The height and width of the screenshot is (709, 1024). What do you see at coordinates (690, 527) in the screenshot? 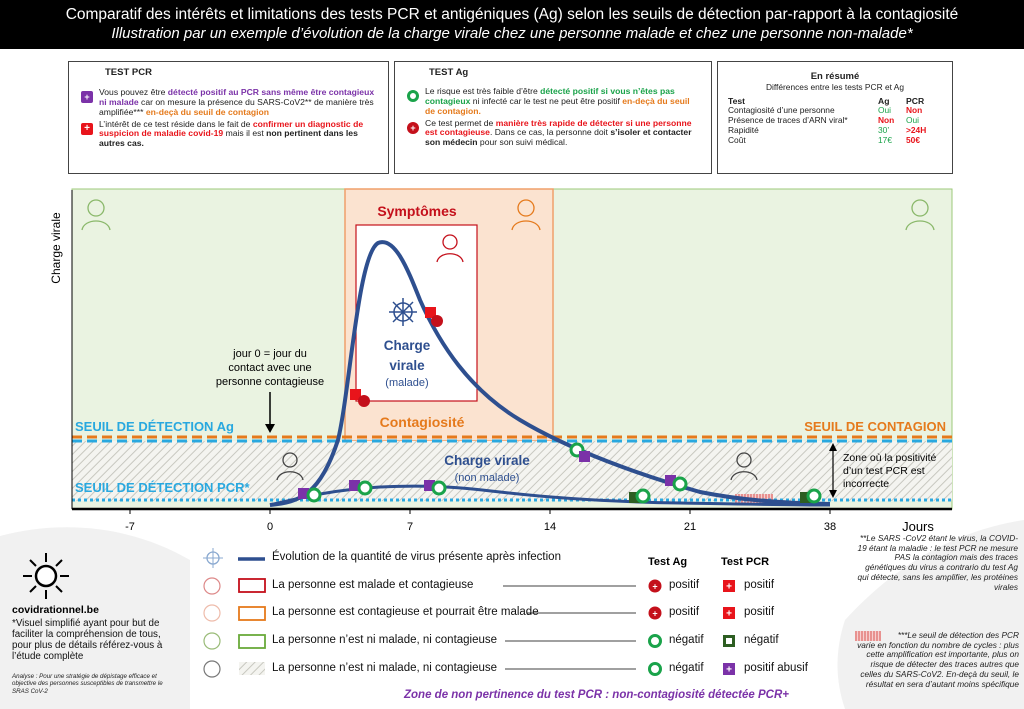
I see `x-tick-label: 21` at bounding box center [690, 527].